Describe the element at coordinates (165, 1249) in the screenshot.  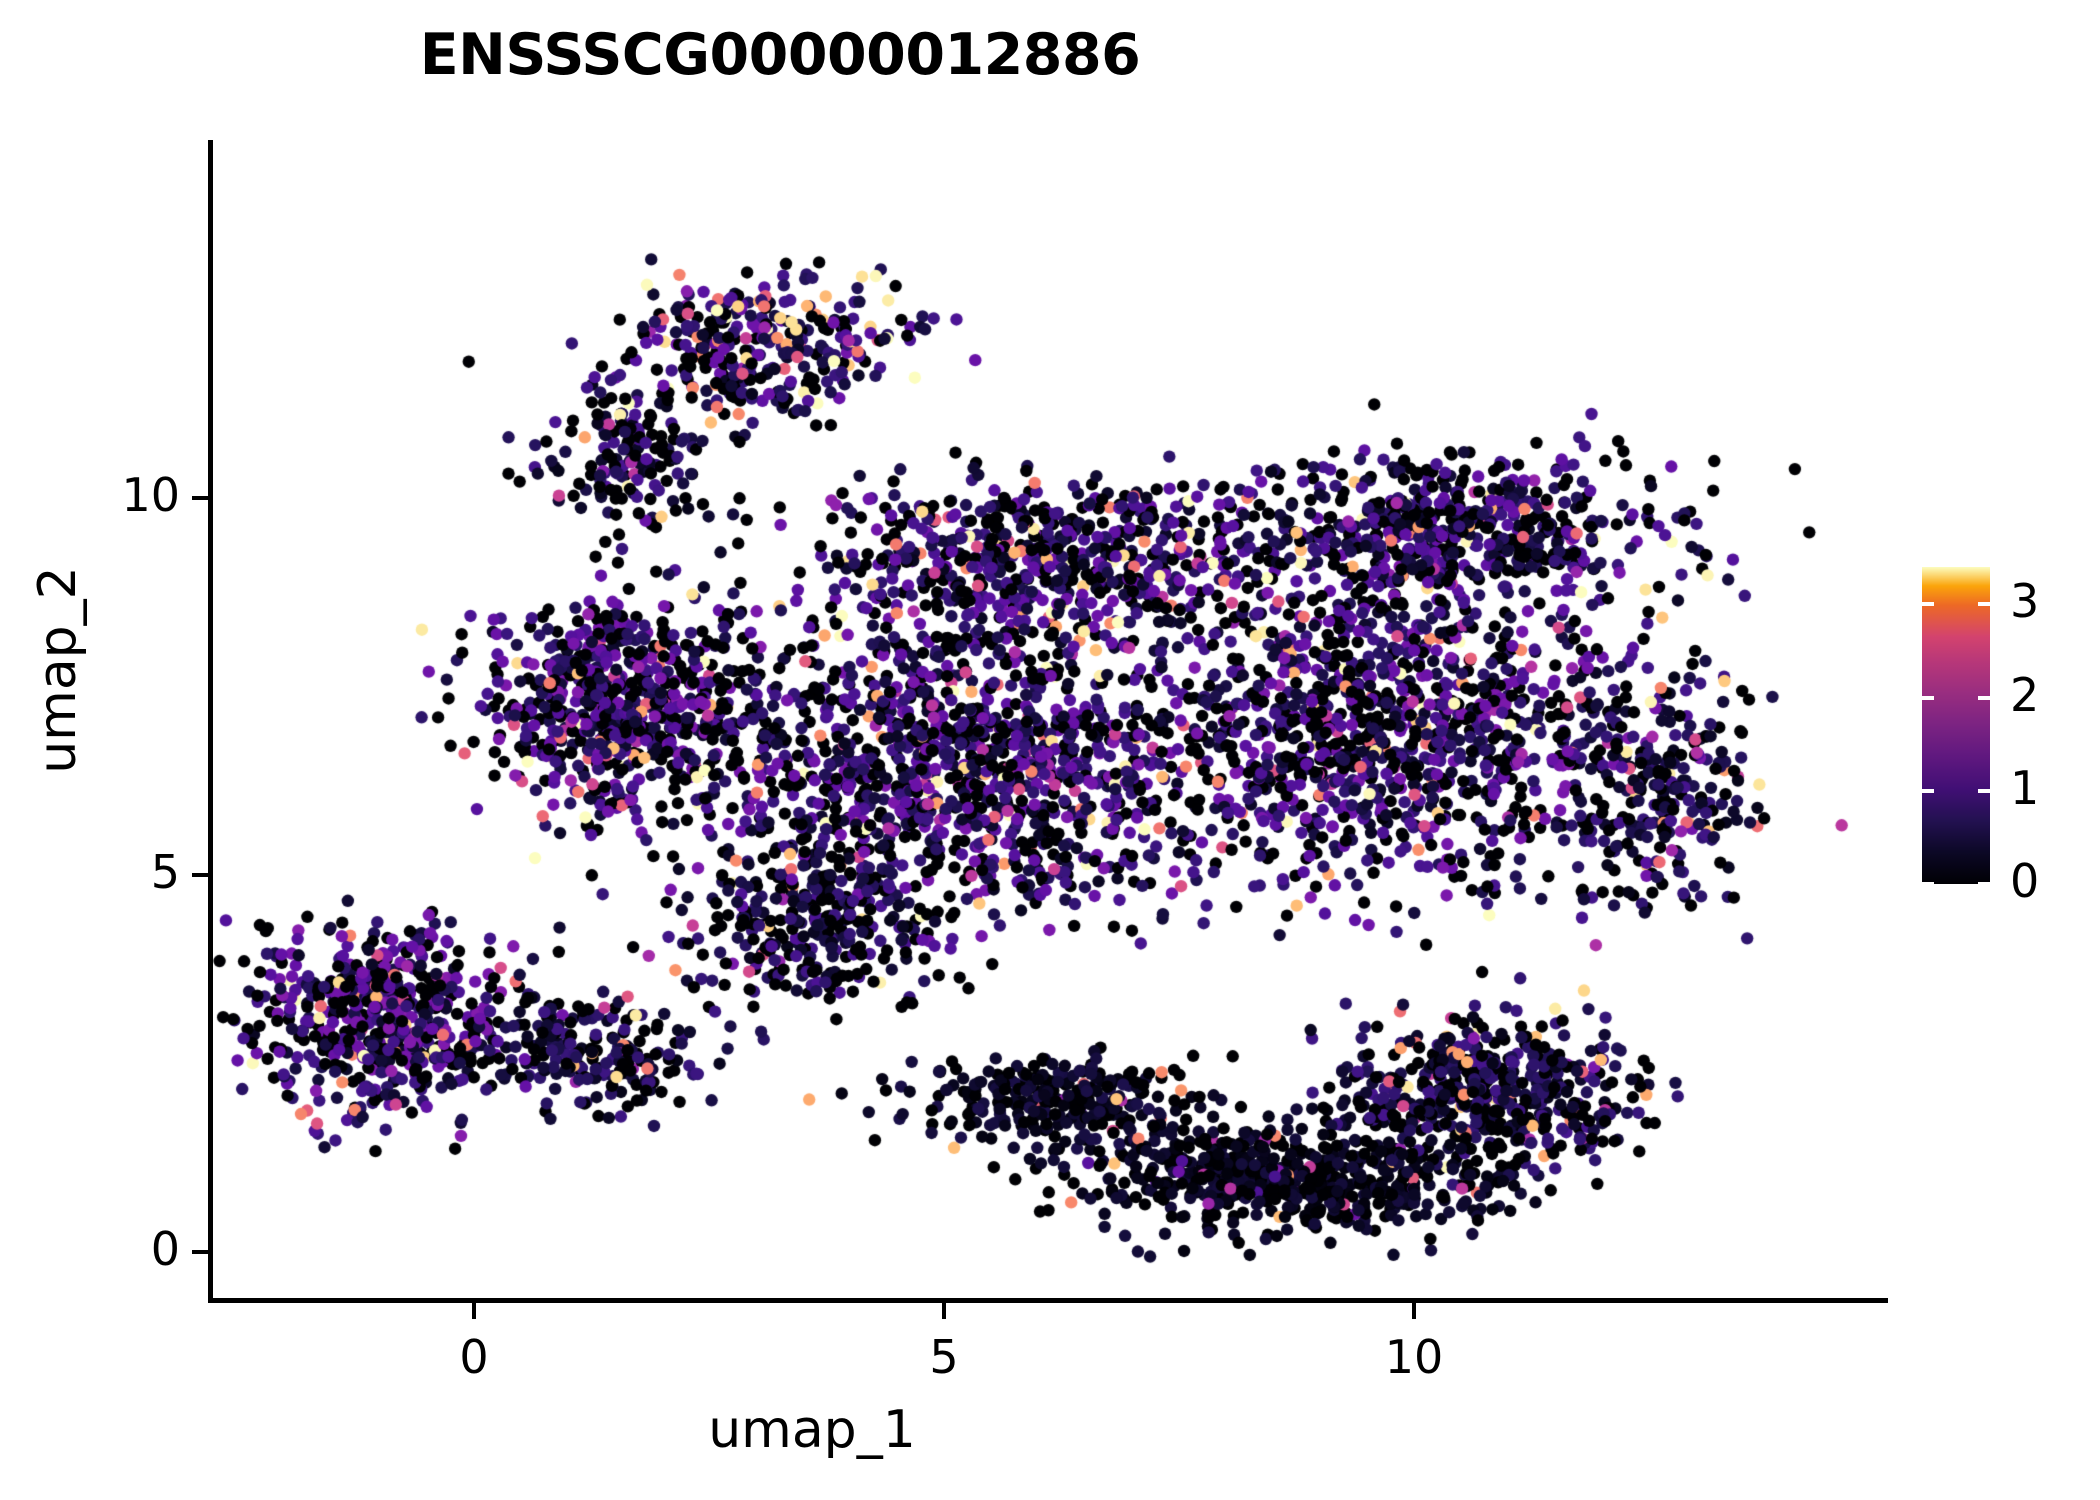
I see `y-tick-label: 0` at that location.